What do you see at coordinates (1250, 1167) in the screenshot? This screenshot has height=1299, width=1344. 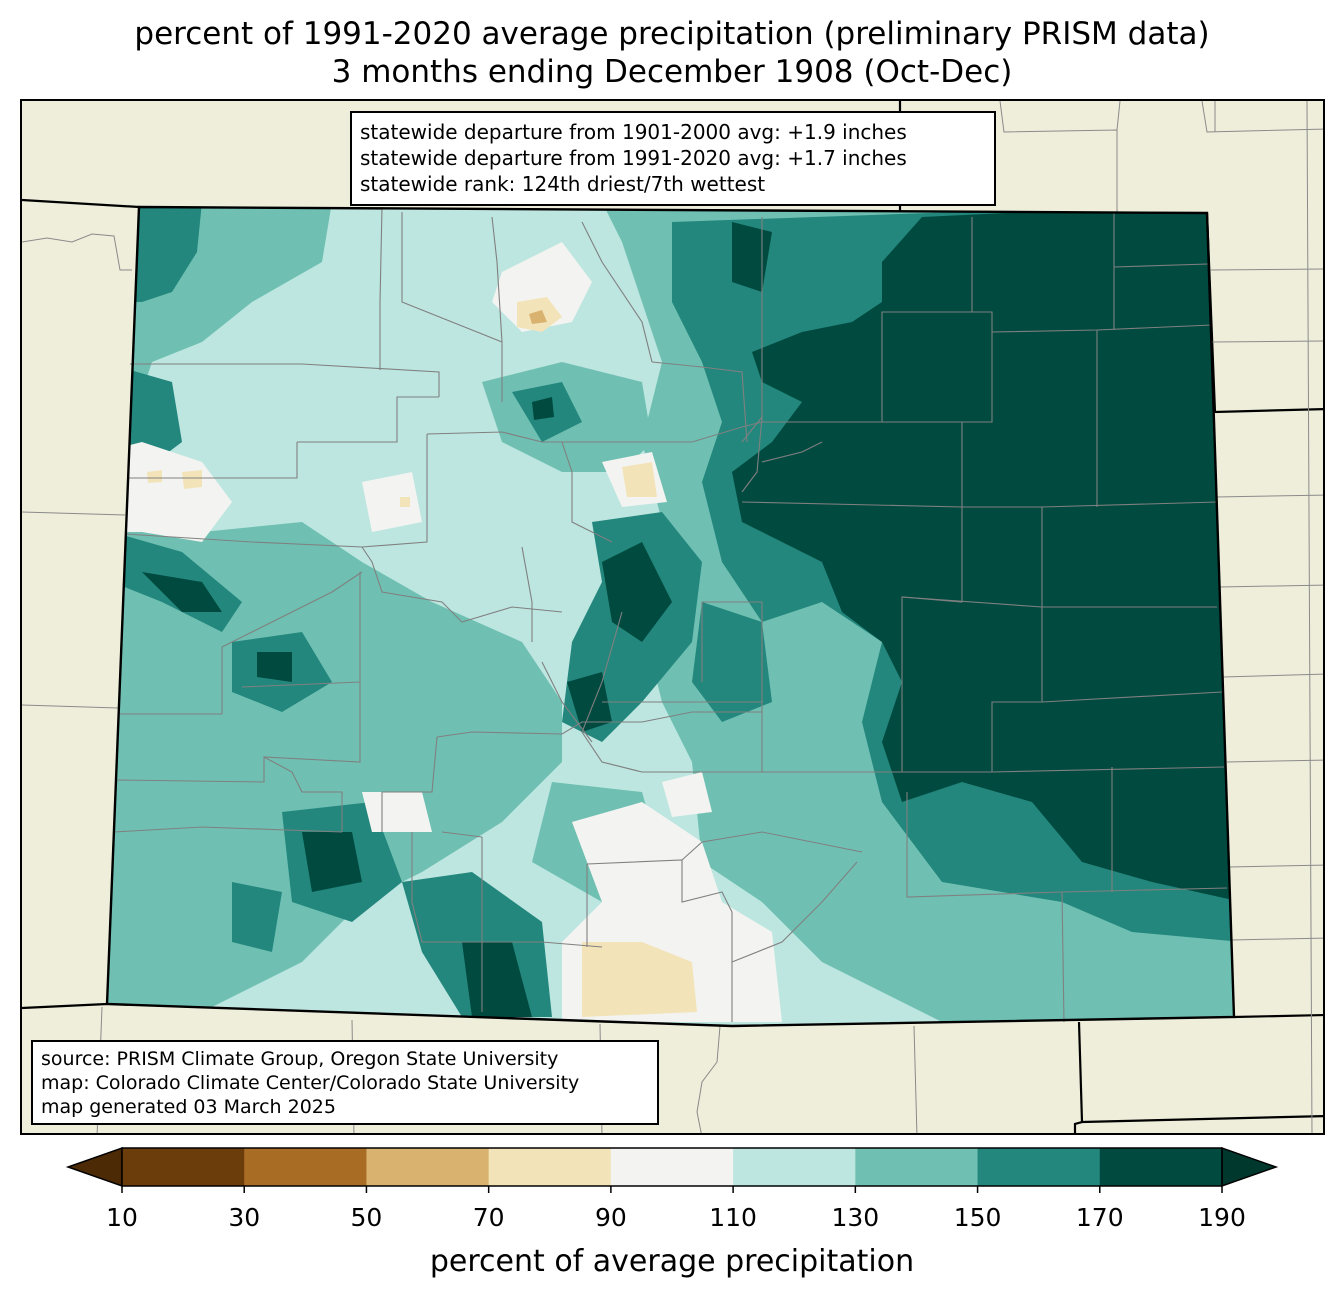 I see `colorbar-over-arrow` at bounding box center [1250, 1167].